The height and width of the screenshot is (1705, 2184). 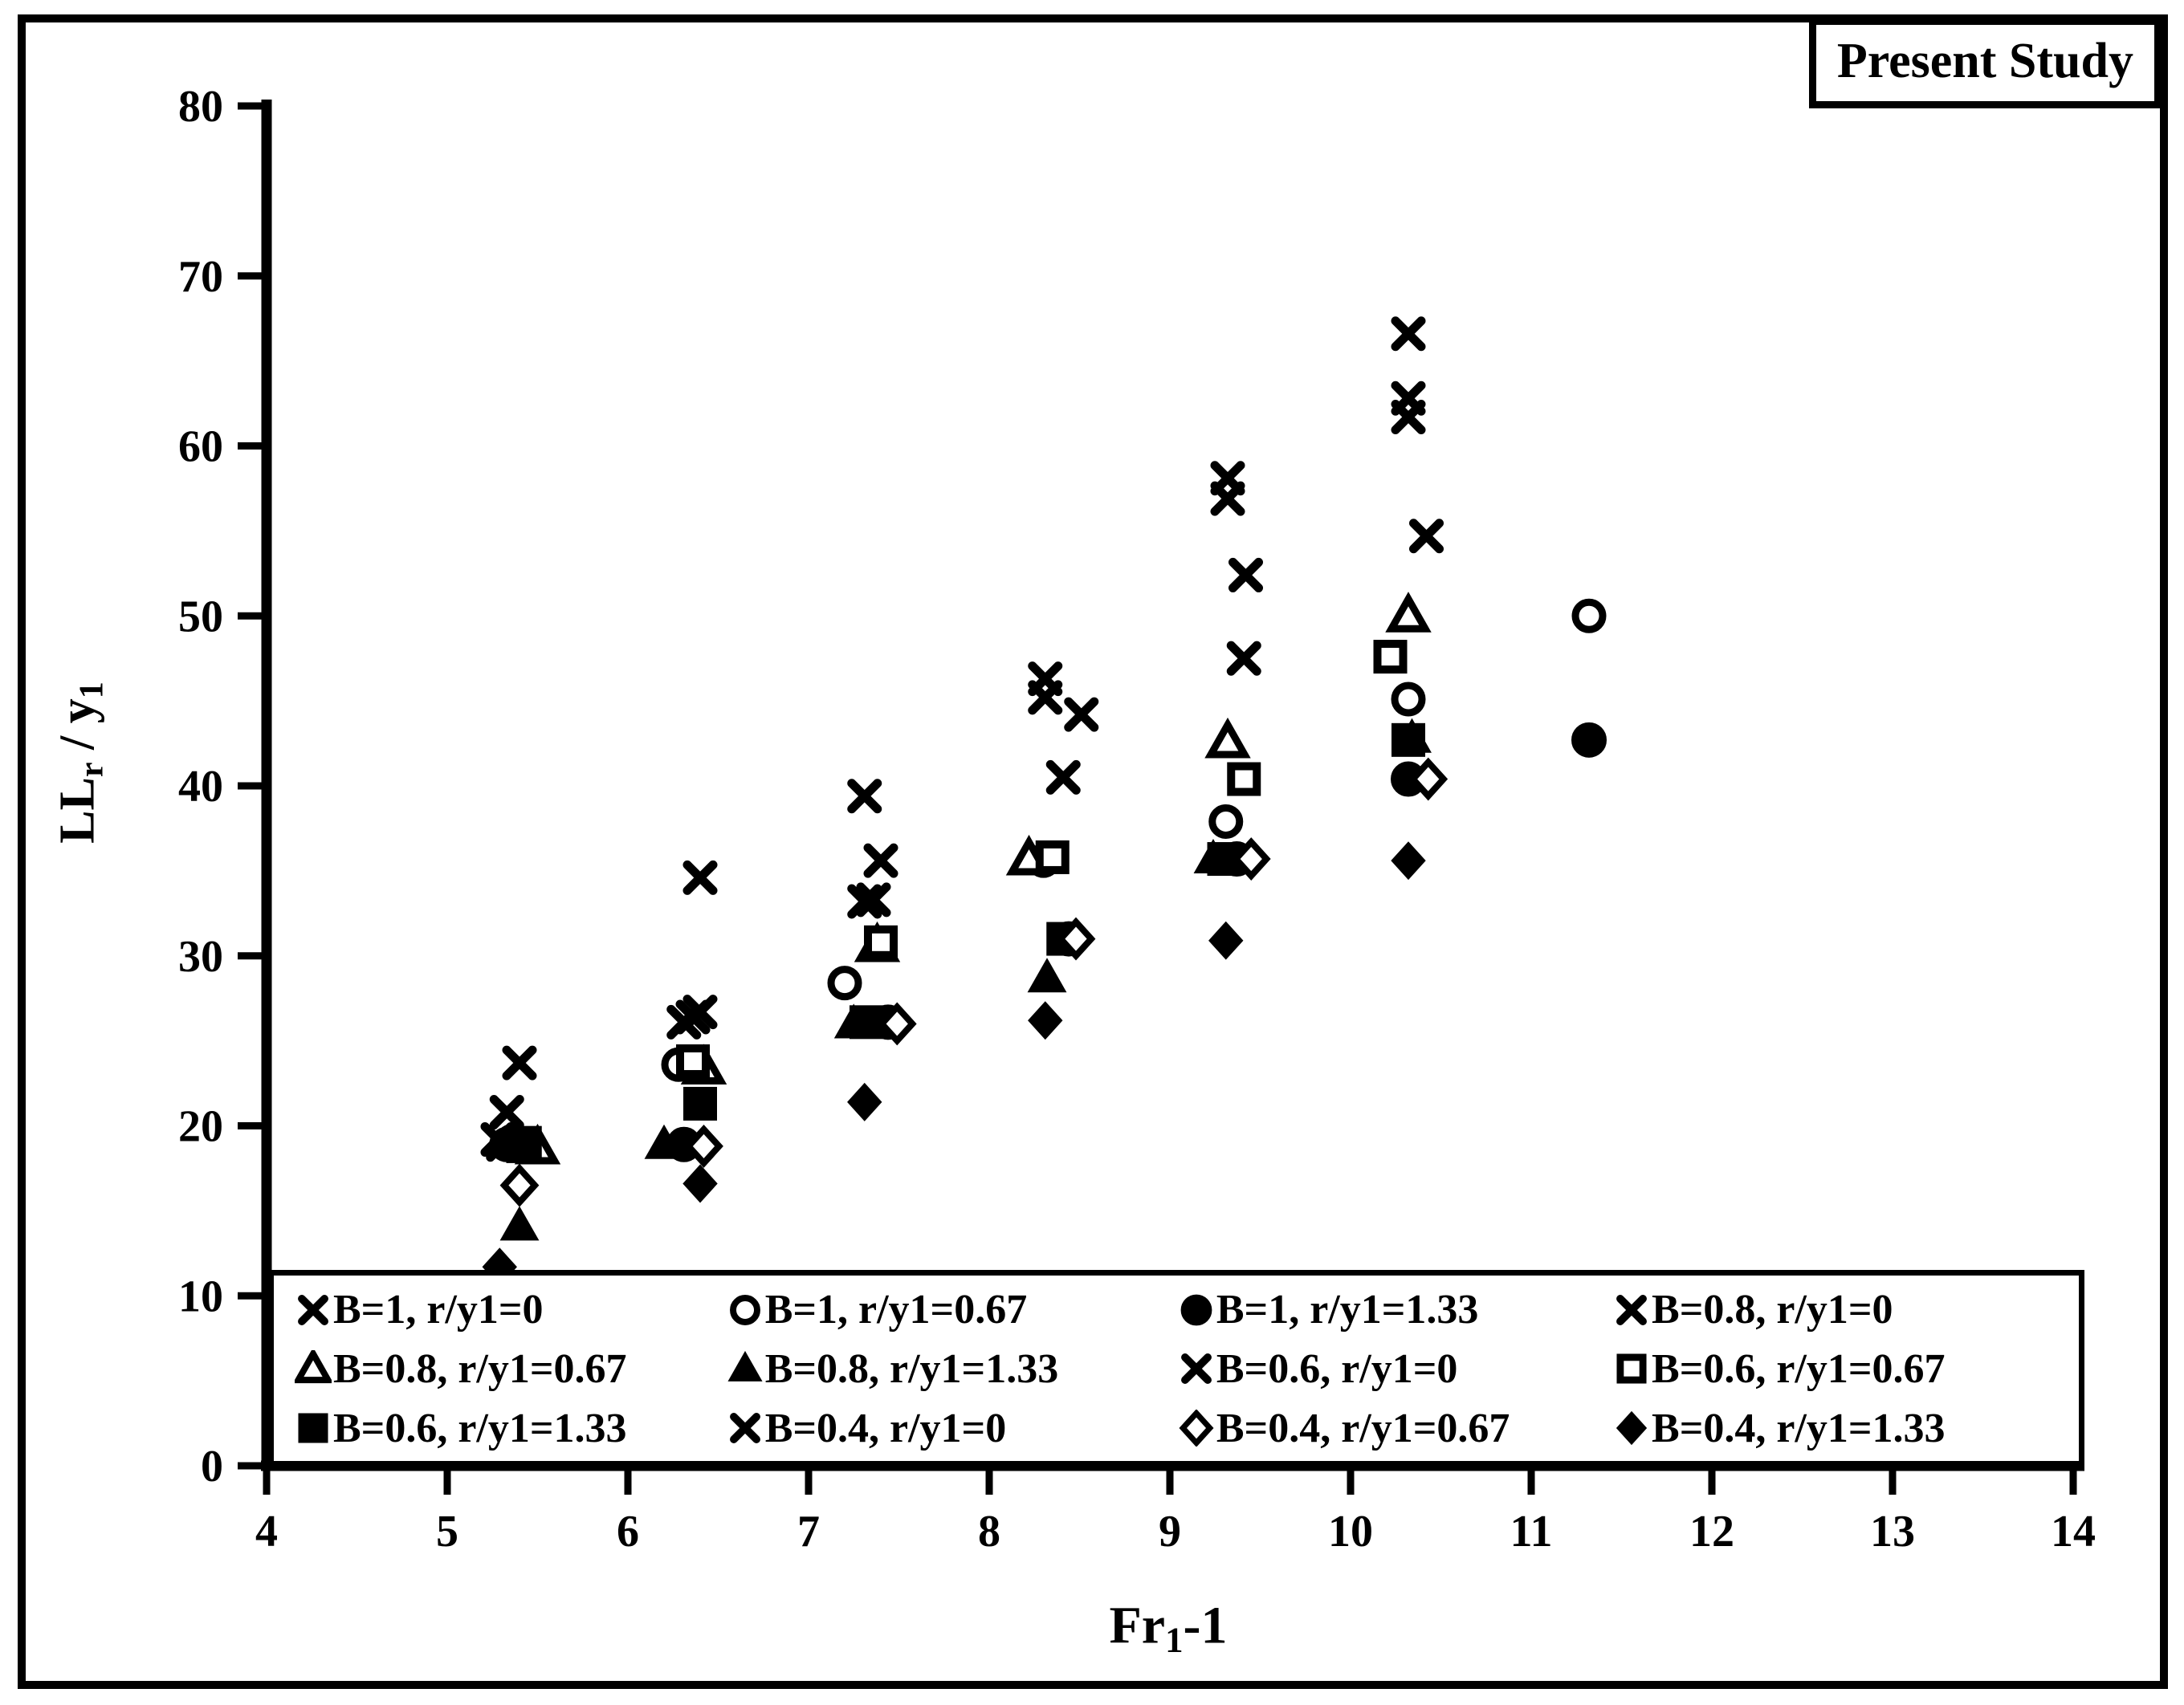 I want to click on title-box: Present Study, so click(x=1985, y=63).